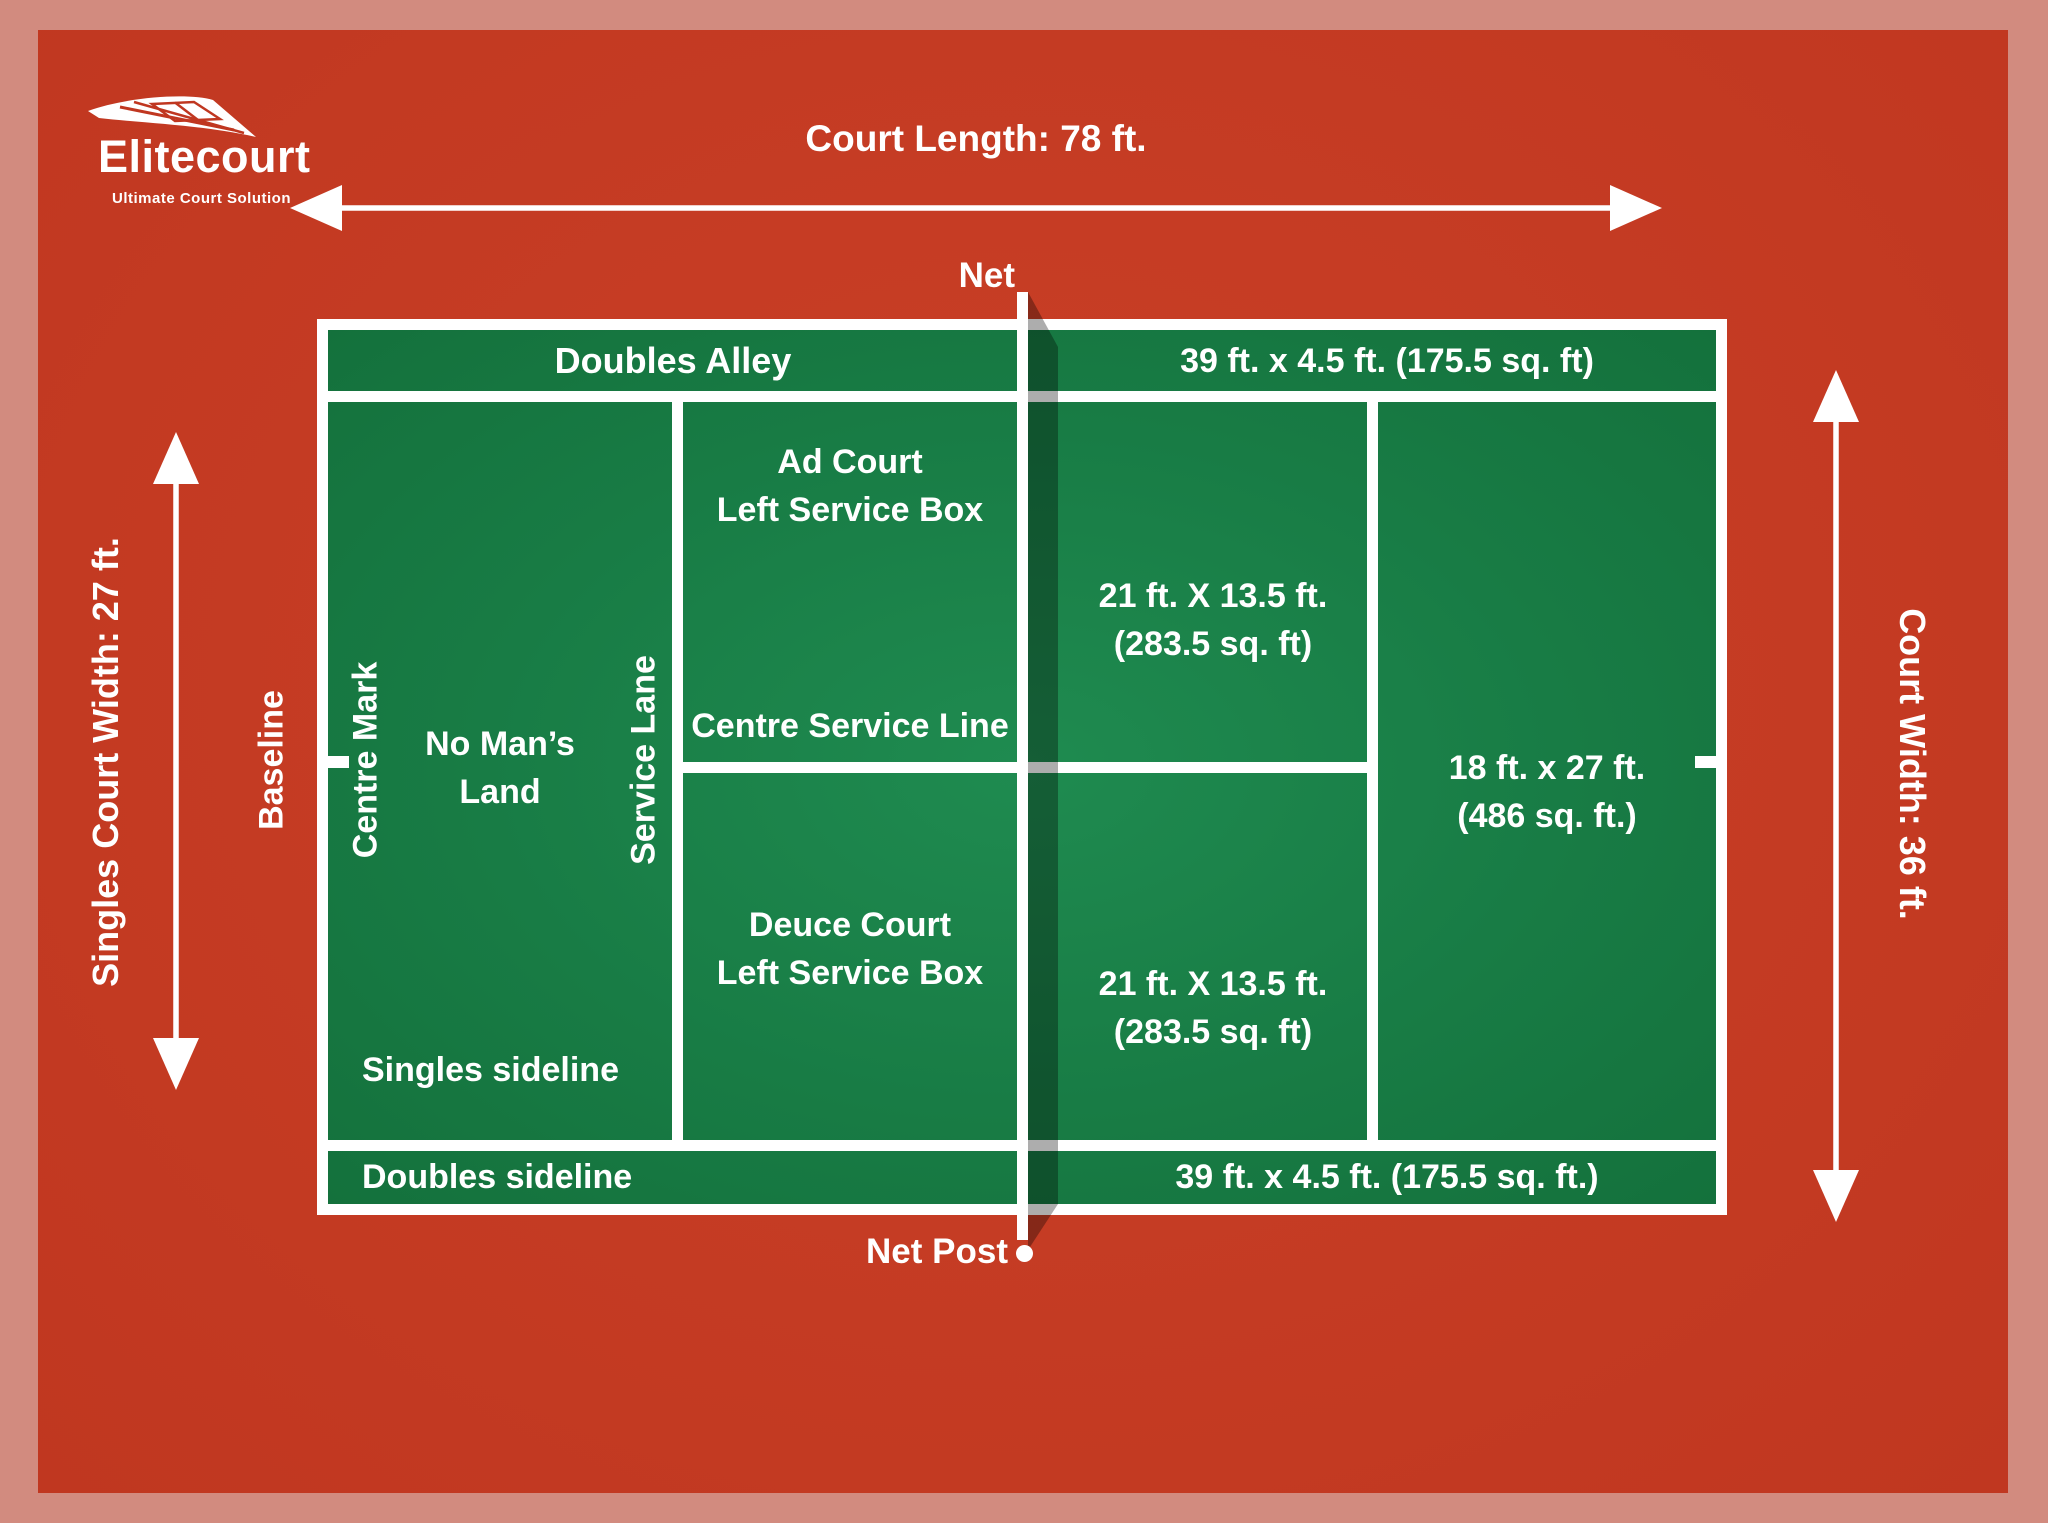 This screenshot has width=2048, height=1523. Describe the element at coordinates (976, 208) in the screenshot. I see `court-length-arrow` at that location.